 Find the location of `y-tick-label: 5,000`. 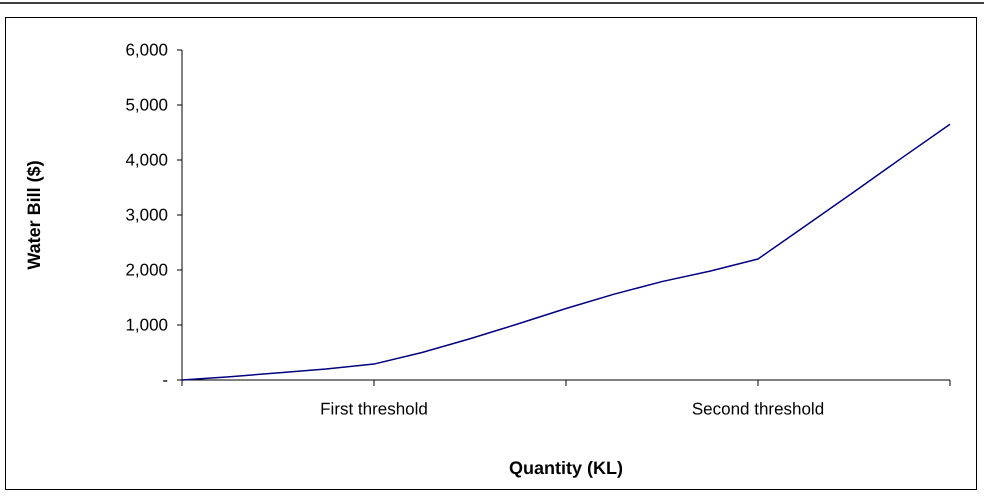

y-tick-label: 5,000 is located at coordinates (146, 104).